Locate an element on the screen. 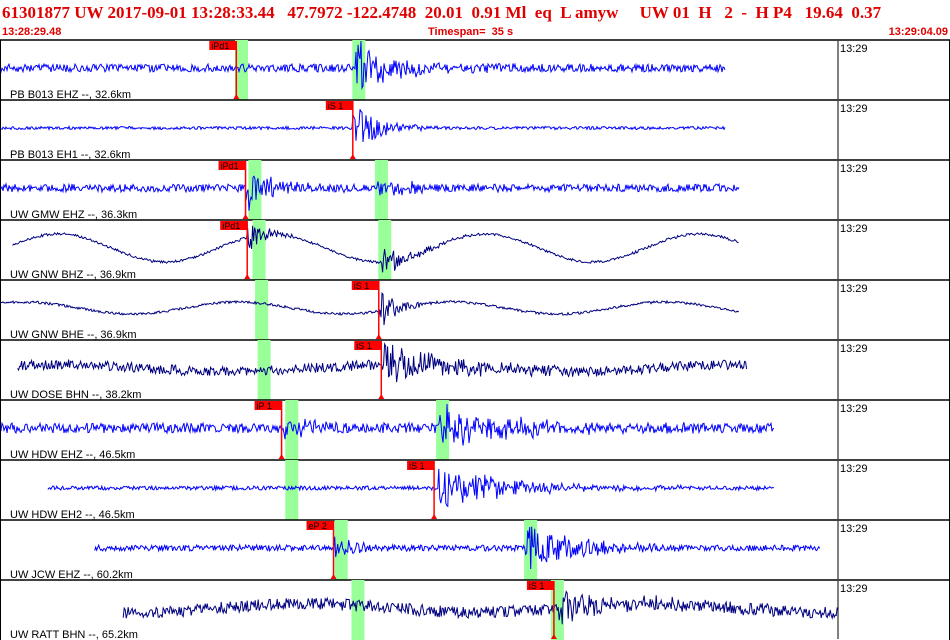  pick-label: eP 2 is located at coordinates (318, 526).